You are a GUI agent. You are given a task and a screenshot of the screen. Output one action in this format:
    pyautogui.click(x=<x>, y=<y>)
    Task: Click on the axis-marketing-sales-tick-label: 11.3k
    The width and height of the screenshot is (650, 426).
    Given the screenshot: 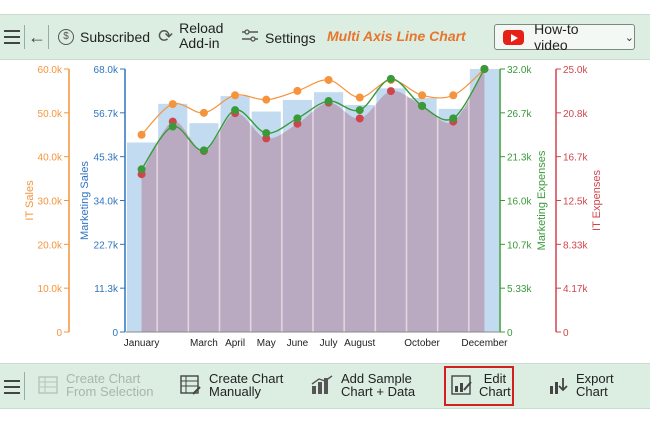 What is the action you would take?
    pyautogui.click(x=106, y=289)
    